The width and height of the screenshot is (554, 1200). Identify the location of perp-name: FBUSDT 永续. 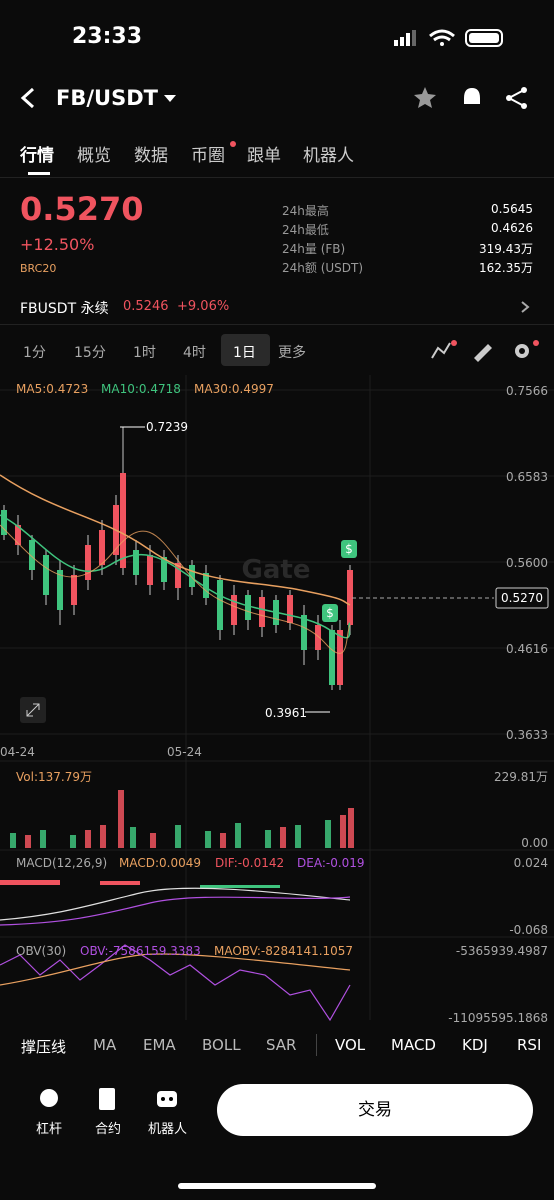
(64, 309).